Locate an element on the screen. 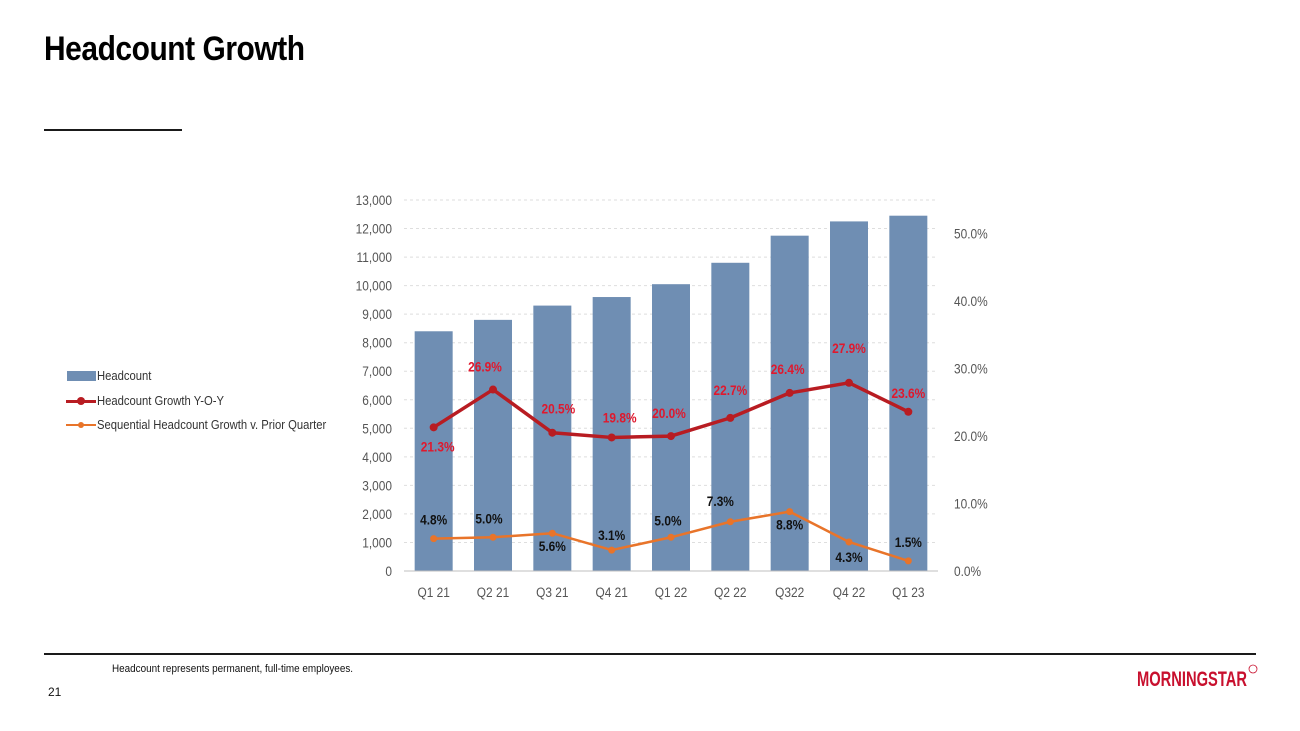 The height and width of the screenshot is (731, 1300). footer-divider is located at coordinates (650, 654).